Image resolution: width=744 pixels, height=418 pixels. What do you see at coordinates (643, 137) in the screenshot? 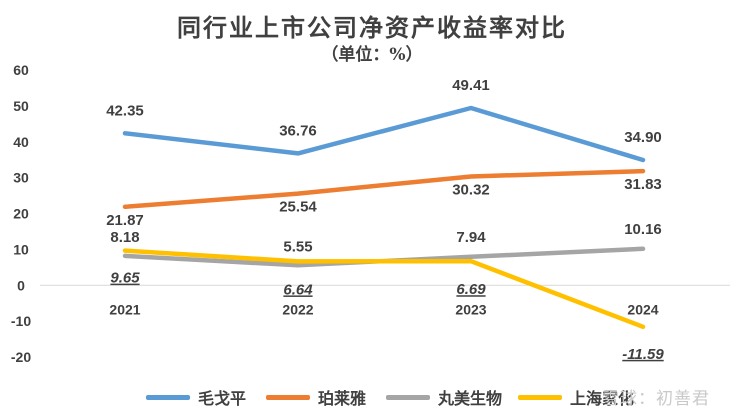
I see `data-label: 34.90` at bounding box center [643, 137].